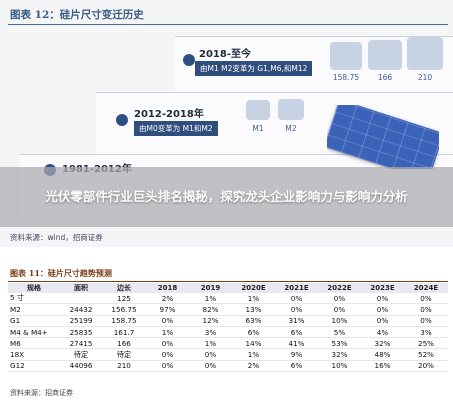 The height and width of the screenshot is (400, 453). What do you see at coordinates (426, 366) in the screenshot?
I see `table-cell: 20%` at bounding box center [426, 366].